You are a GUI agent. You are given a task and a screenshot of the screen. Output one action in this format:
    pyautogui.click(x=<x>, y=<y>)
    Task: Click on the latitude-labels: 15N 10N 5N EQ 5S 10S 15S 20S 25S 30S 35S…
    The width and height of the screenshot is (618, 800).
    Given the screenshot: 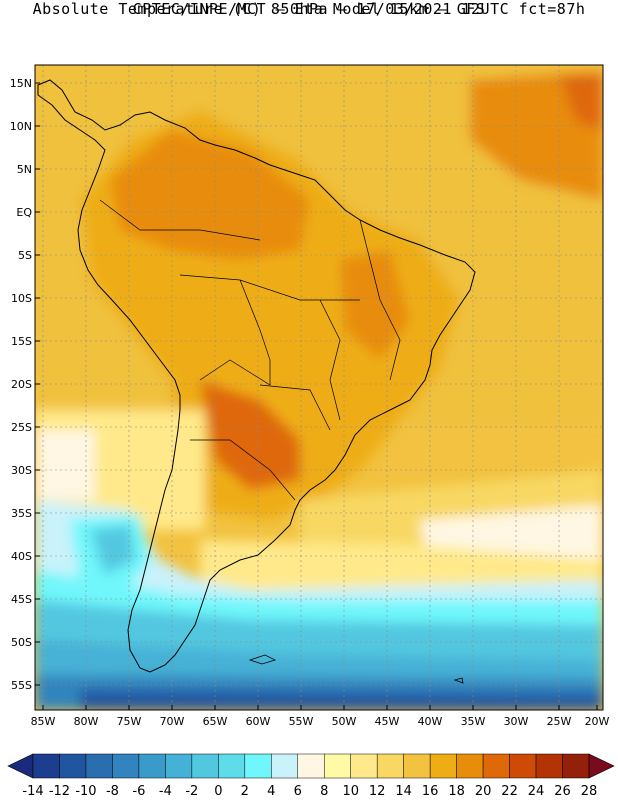 What is the action you would take?
    pyautogui.click(x=21, y=384)
    